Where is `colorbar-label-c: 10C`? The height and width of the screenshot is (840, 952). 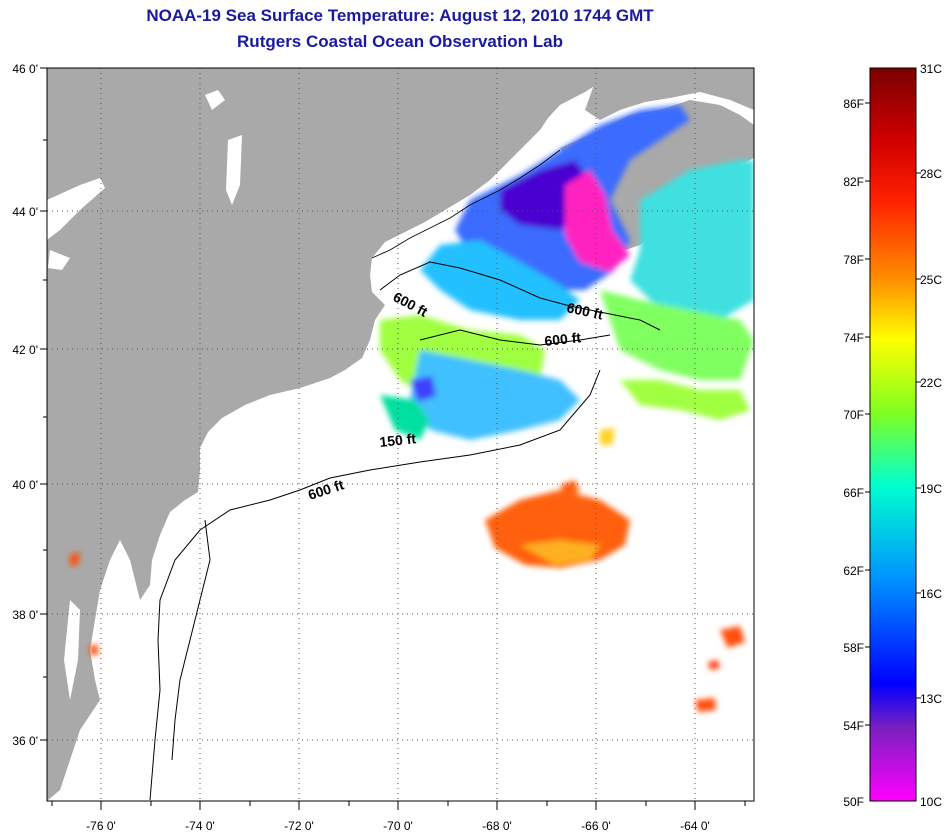
colorbar-label-c: 10C is located at coordinates (931, 802).